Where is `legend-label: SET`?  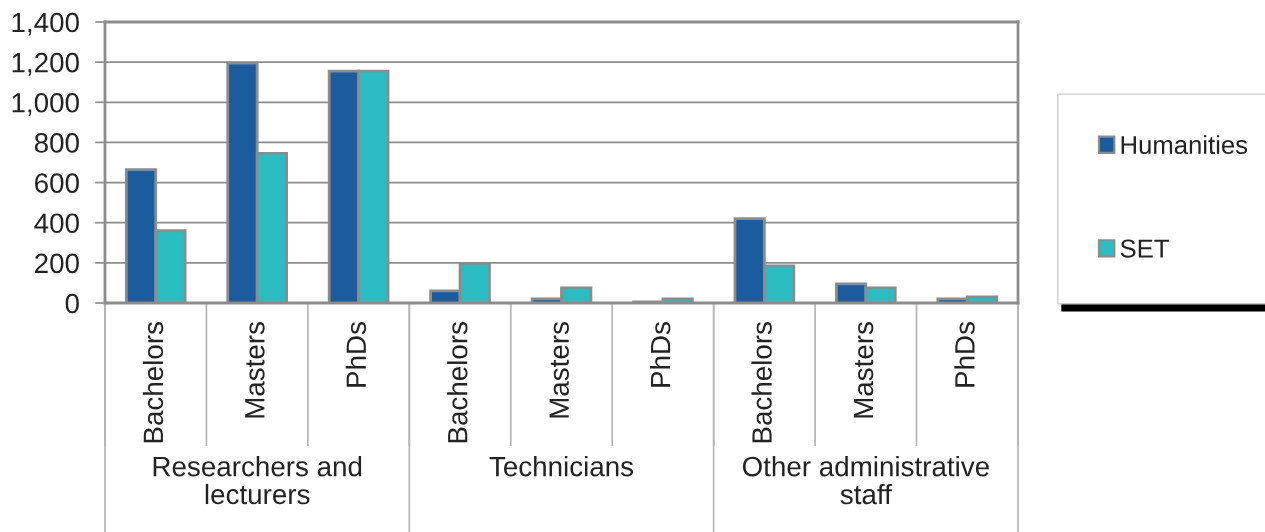 legend-label: SET is located at coordinates (1144, 248).